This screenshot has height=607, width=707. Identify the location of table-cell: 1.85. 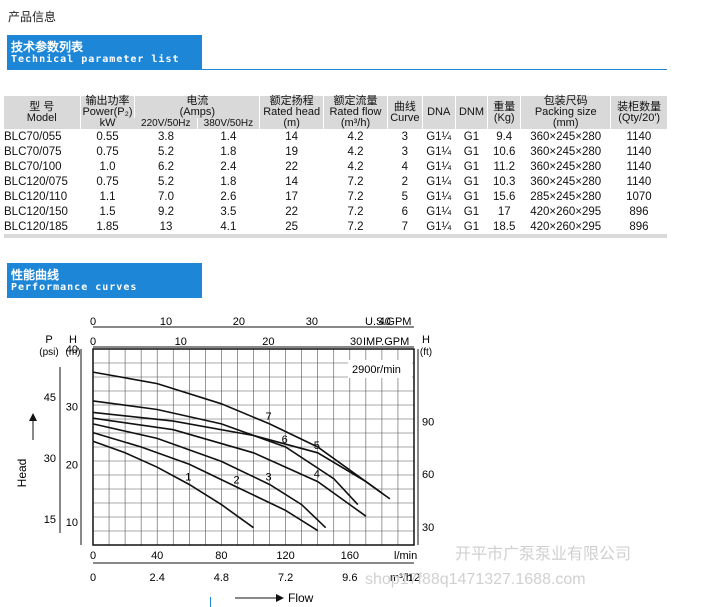
(107, 228).